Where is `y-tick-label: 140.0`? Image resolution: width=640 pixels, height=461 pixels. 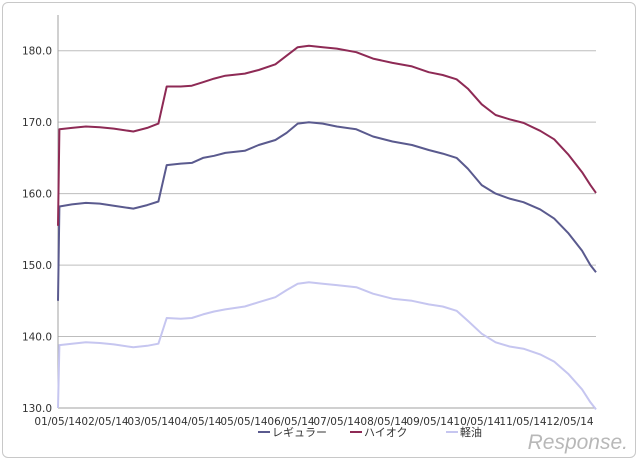 y-tick-label: 140.0 is located at coordinates (37, 338).